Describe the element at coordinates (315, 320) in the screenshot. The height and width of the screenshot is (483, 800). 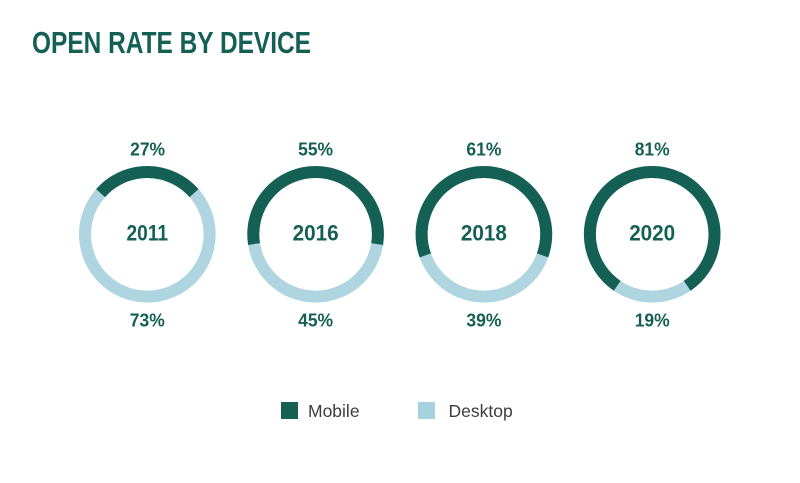
I see `svg-text: 45%` at that location.